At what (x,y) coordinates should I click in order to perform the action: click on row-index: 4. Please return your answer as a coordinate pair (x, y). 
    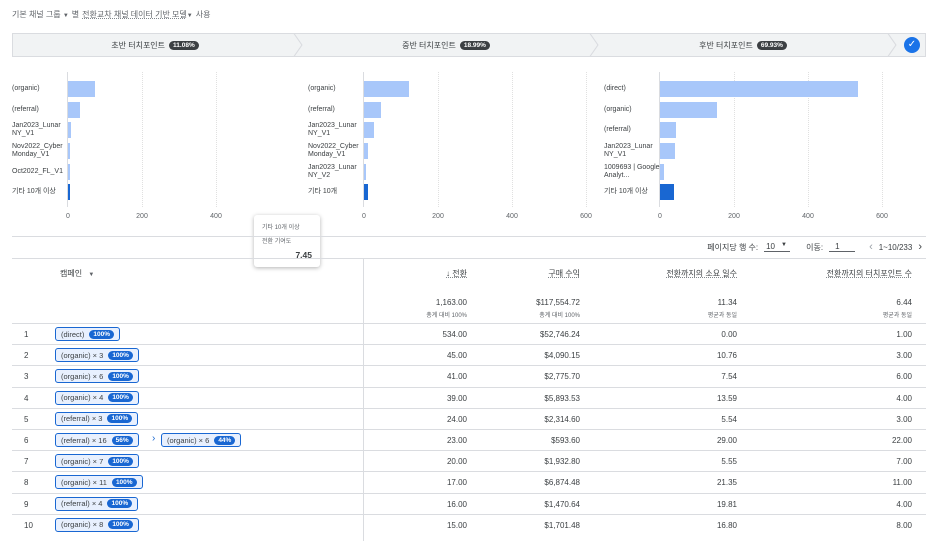
    Looking at the image, I should click on (26, 398).